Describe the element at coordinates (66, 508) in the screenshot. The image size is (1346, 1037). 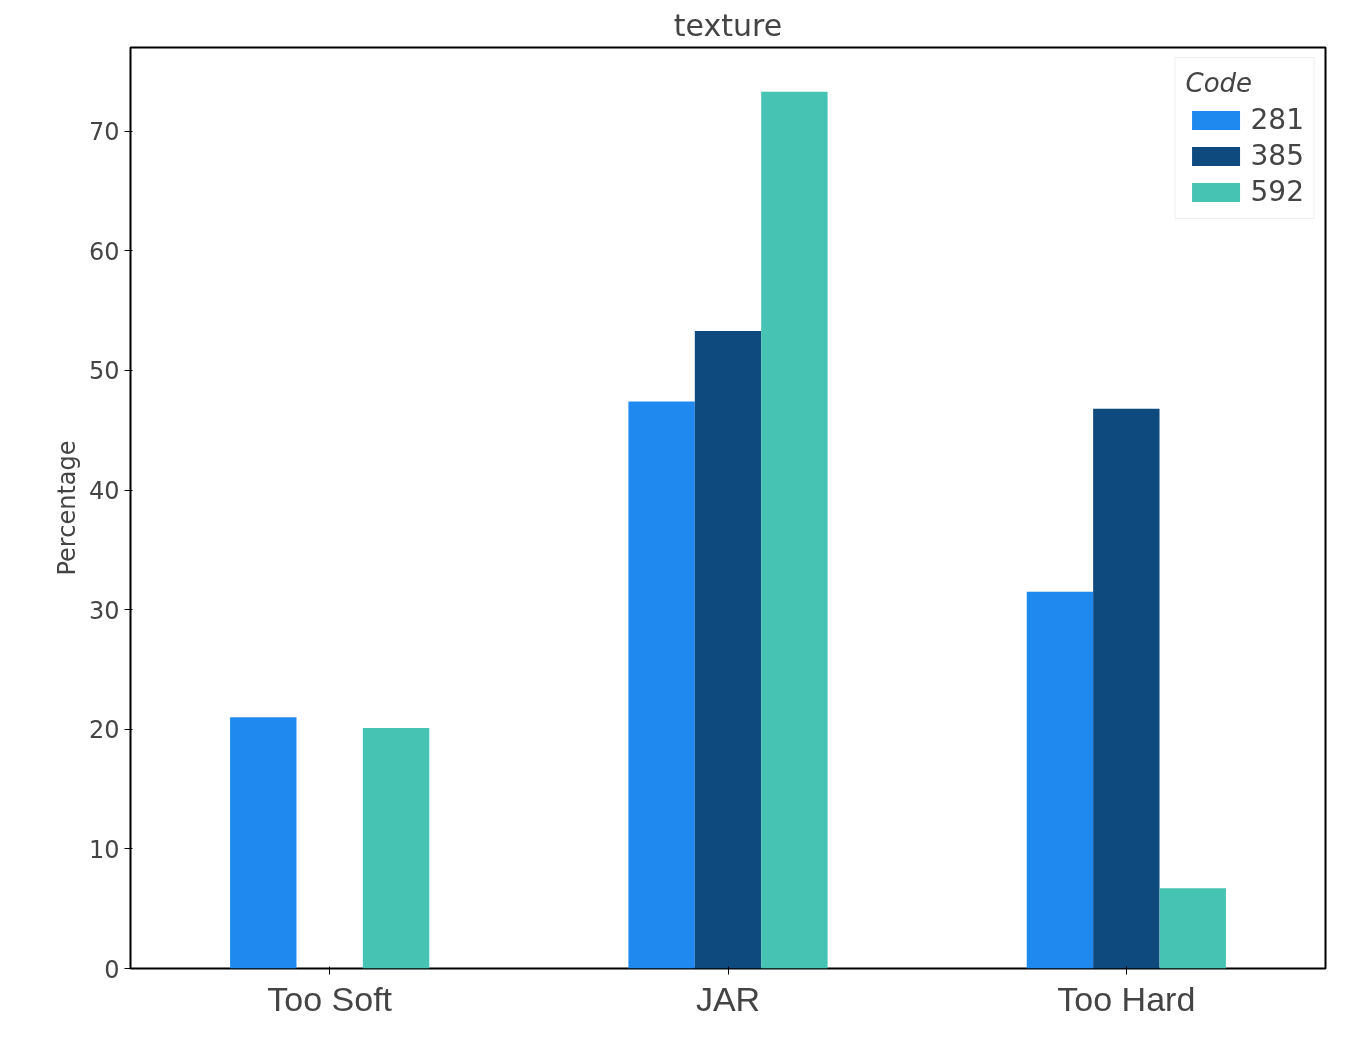
I see `y-axis-title: Percentage` at that location.